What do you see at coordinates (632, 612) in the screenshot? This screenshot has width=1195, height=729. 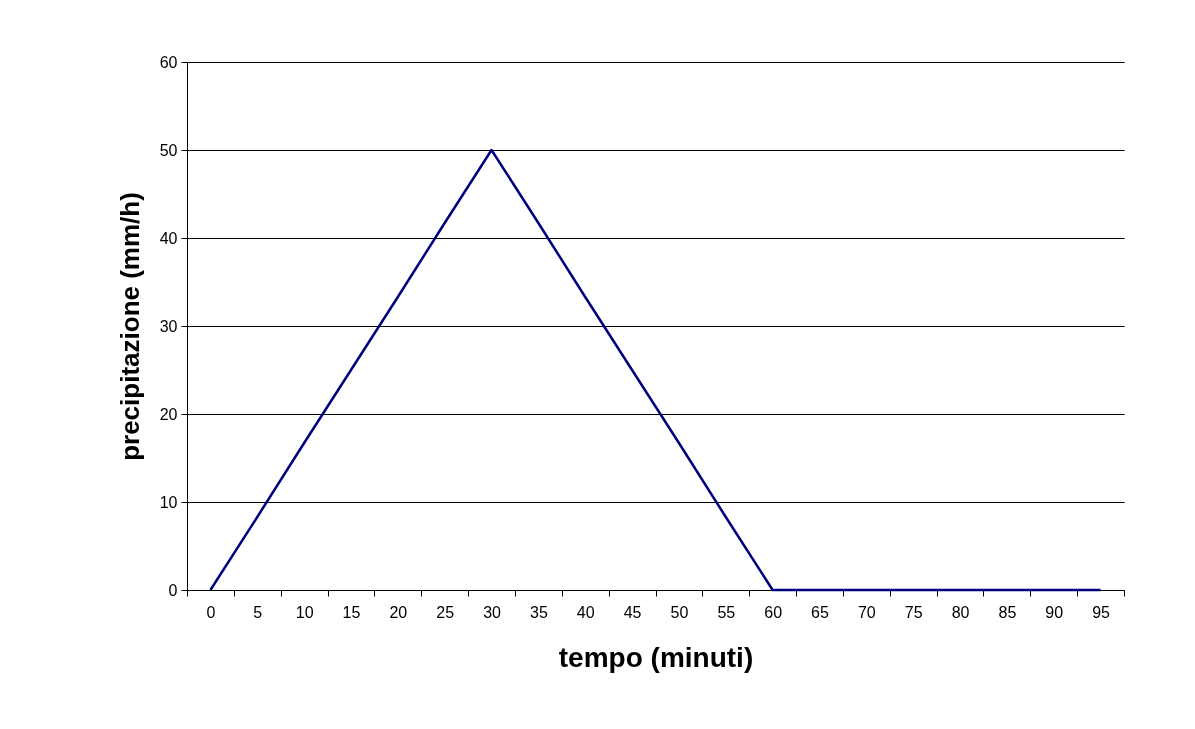 I see `x-tick-label: 45` at bounding box center [632, 612].